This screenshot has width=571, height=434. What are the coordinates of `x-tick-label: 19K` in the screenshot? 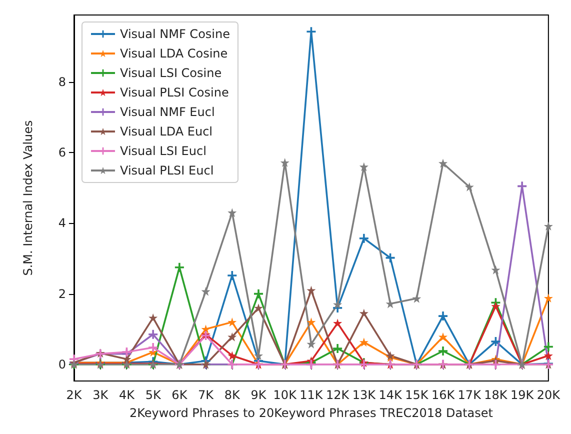 It's located at (522, 395).